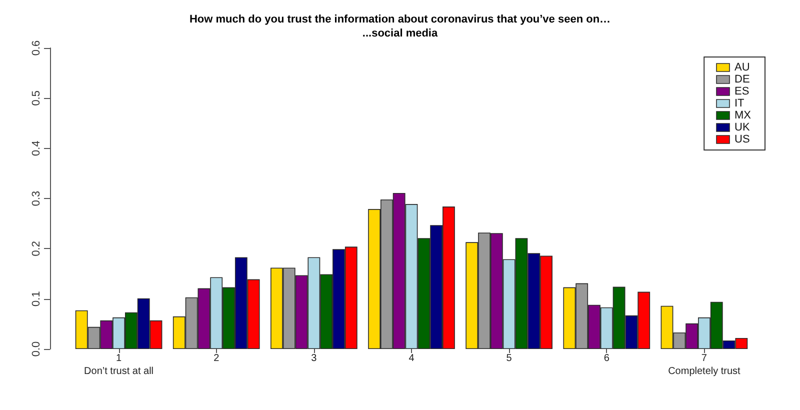 This screenshot has width=800, height=410. Describe the element at coordinates (742, 92) in the screenshot. I see `legend-label: ES` at that location.